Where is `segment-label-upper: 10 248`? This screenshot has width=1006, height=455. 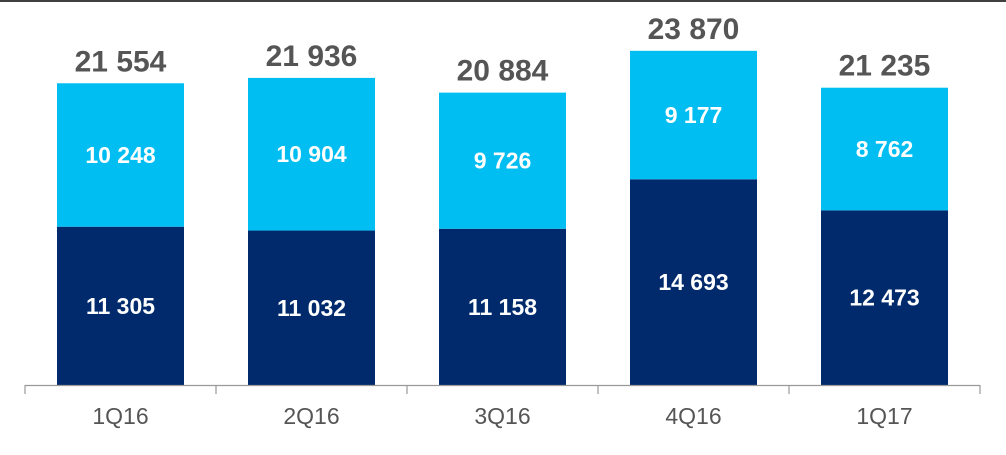
segment-label-upper: 10 248 is located at coordinates (120, 155).